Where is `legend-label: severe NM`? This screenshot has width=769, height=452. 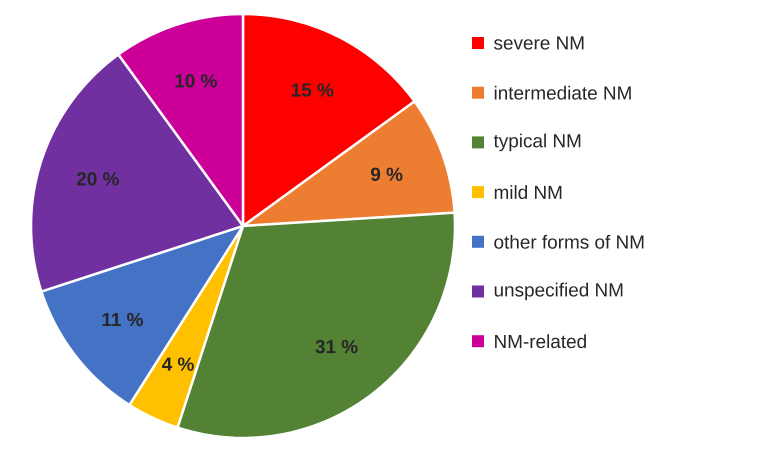
legend-label: severe NM is located at coordinates (539, 43).